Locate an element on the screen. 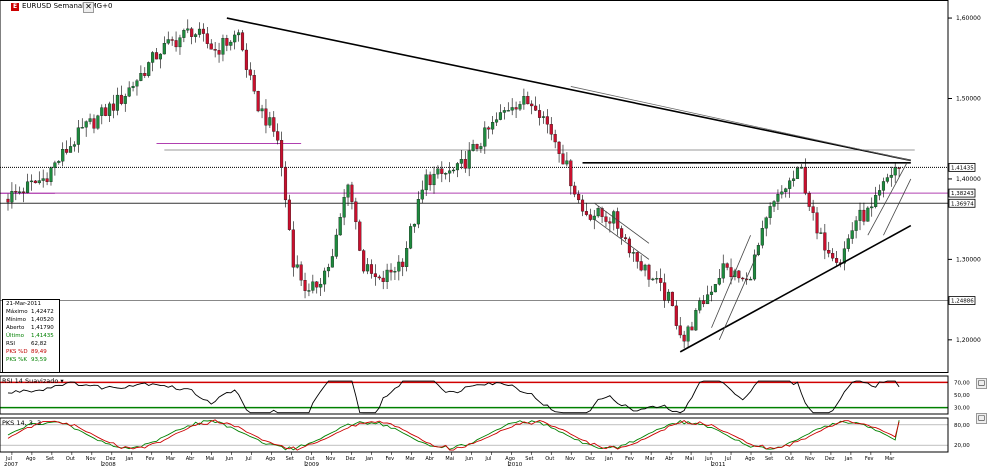 Image resolution: width=1000 pixels, height=466 pixels. close-button: ✕ is located at coordinates (88, 7).